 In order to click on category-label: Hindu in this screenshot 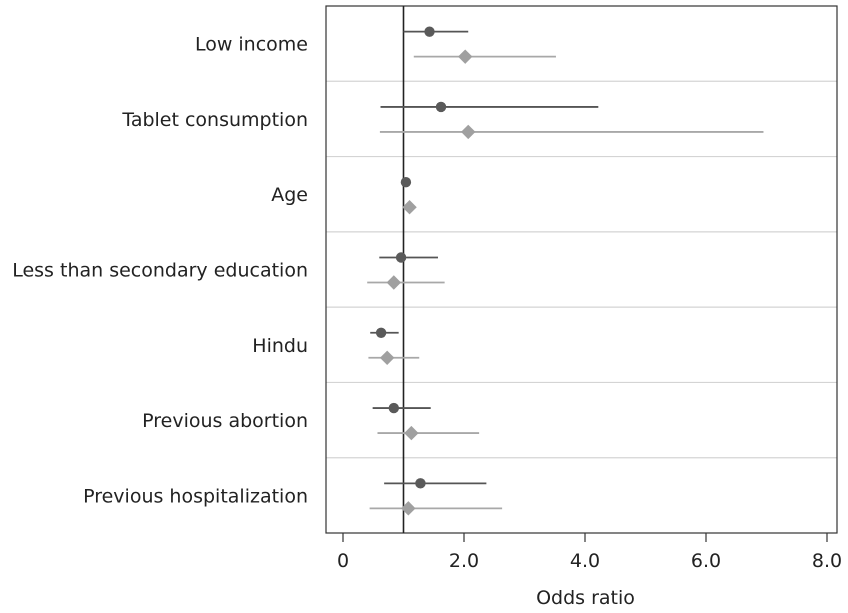, I will do `click(280, 346)`.